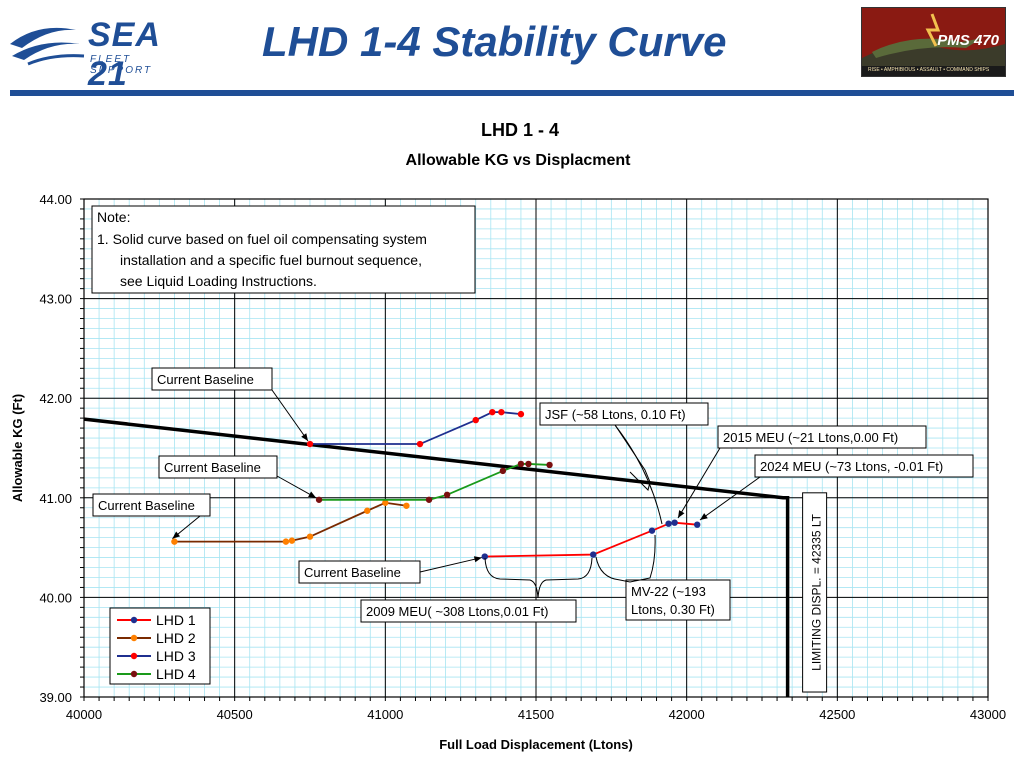  I want to click on baseline-label-lhd2: Current Baseline, so click(151, 505).